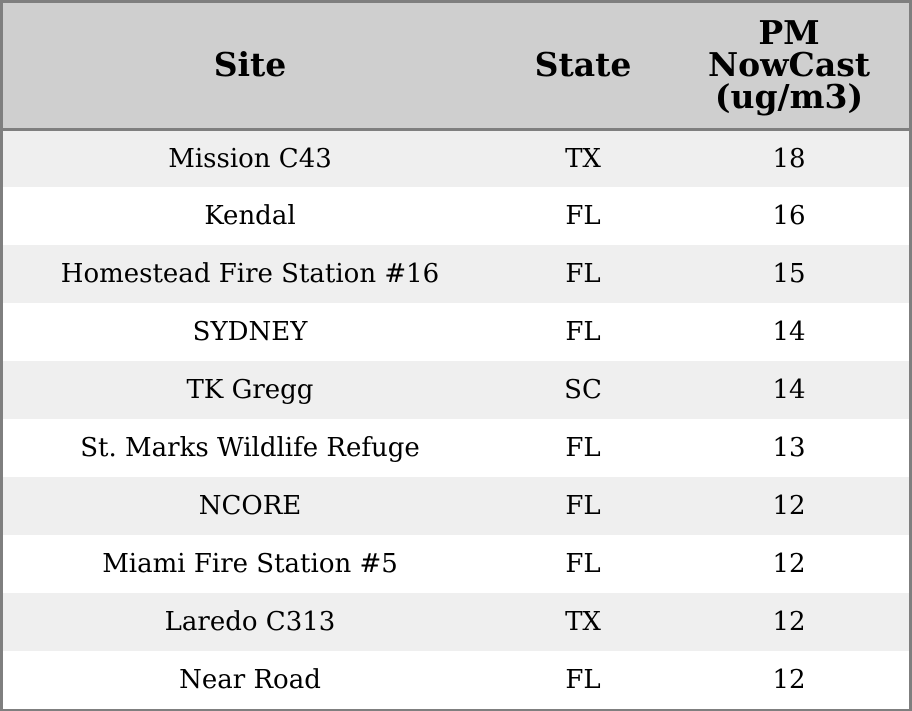 The width and height of the screenshot is (912, 711). What do you see at coordinates (250, 448) in the screenshot?
I see `site-cell: St. Marks Wildlife Refuge` at bounding box center [250, 448].